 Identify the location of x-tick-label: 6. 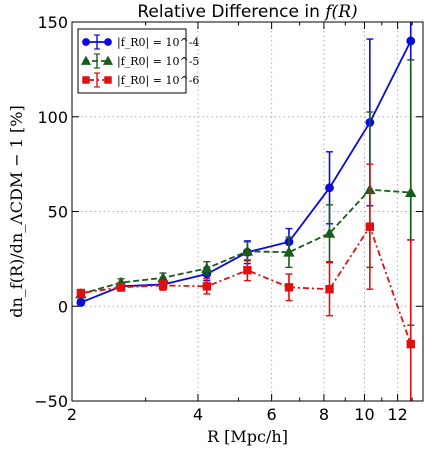
(272, 414).